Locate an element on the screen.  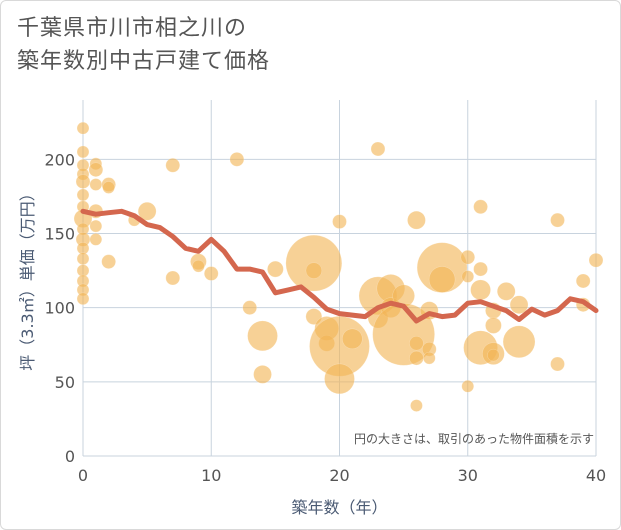
title-line-1: 千葉県市川市相之川の is located at coordinates (132, 28).